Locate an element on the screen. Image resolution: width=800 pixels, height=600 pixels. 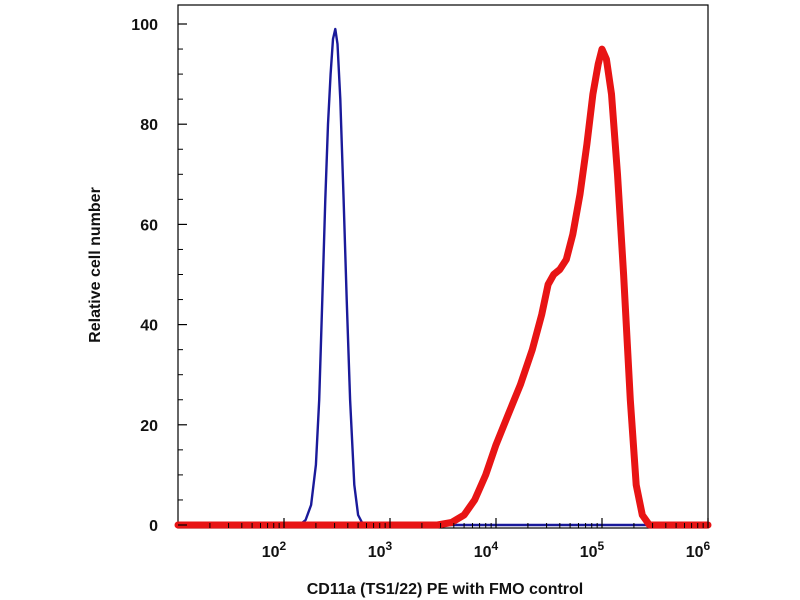
x-axis: 10² 10³ 10⁴ 10⁵ 10⁶ is located at coordinates (460, 539).